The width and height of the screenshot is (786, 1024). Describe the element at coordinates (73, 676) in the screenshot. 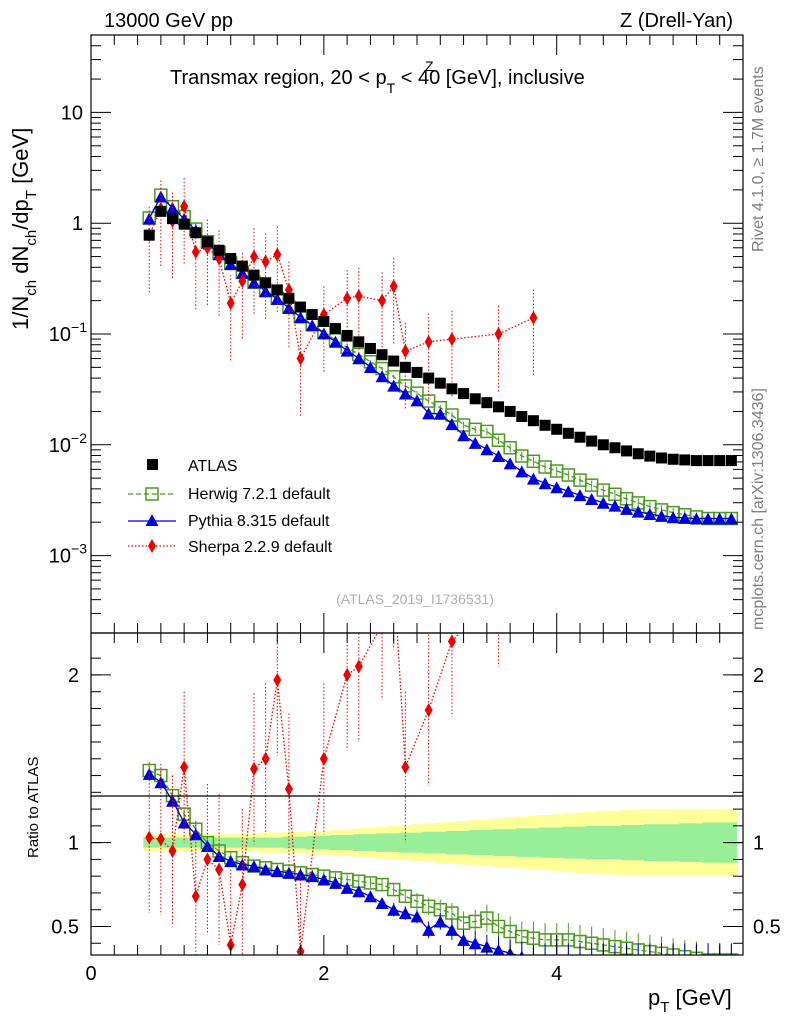

I see `ratio-y-tick-label: 2` at that location.